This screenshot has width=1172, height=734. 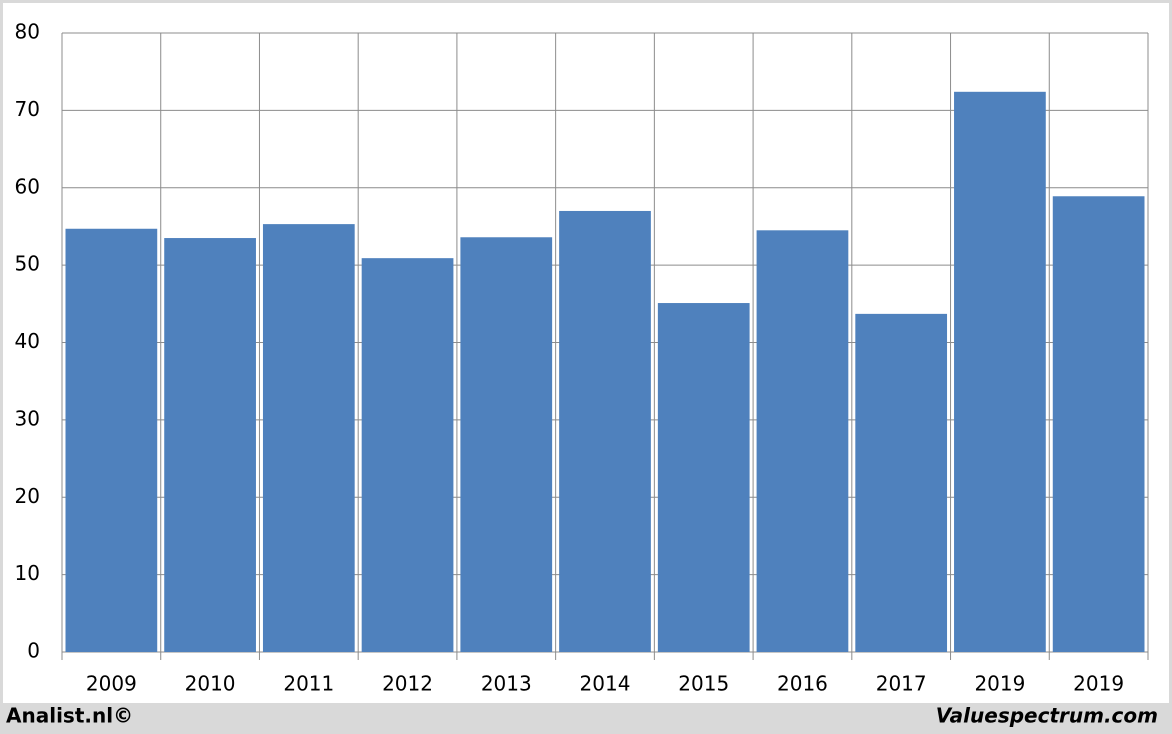 What do you see at coordinates (703, 684) in the screenshot?
I see `x-tick-label: 2015` at bounding box center [703, 684].